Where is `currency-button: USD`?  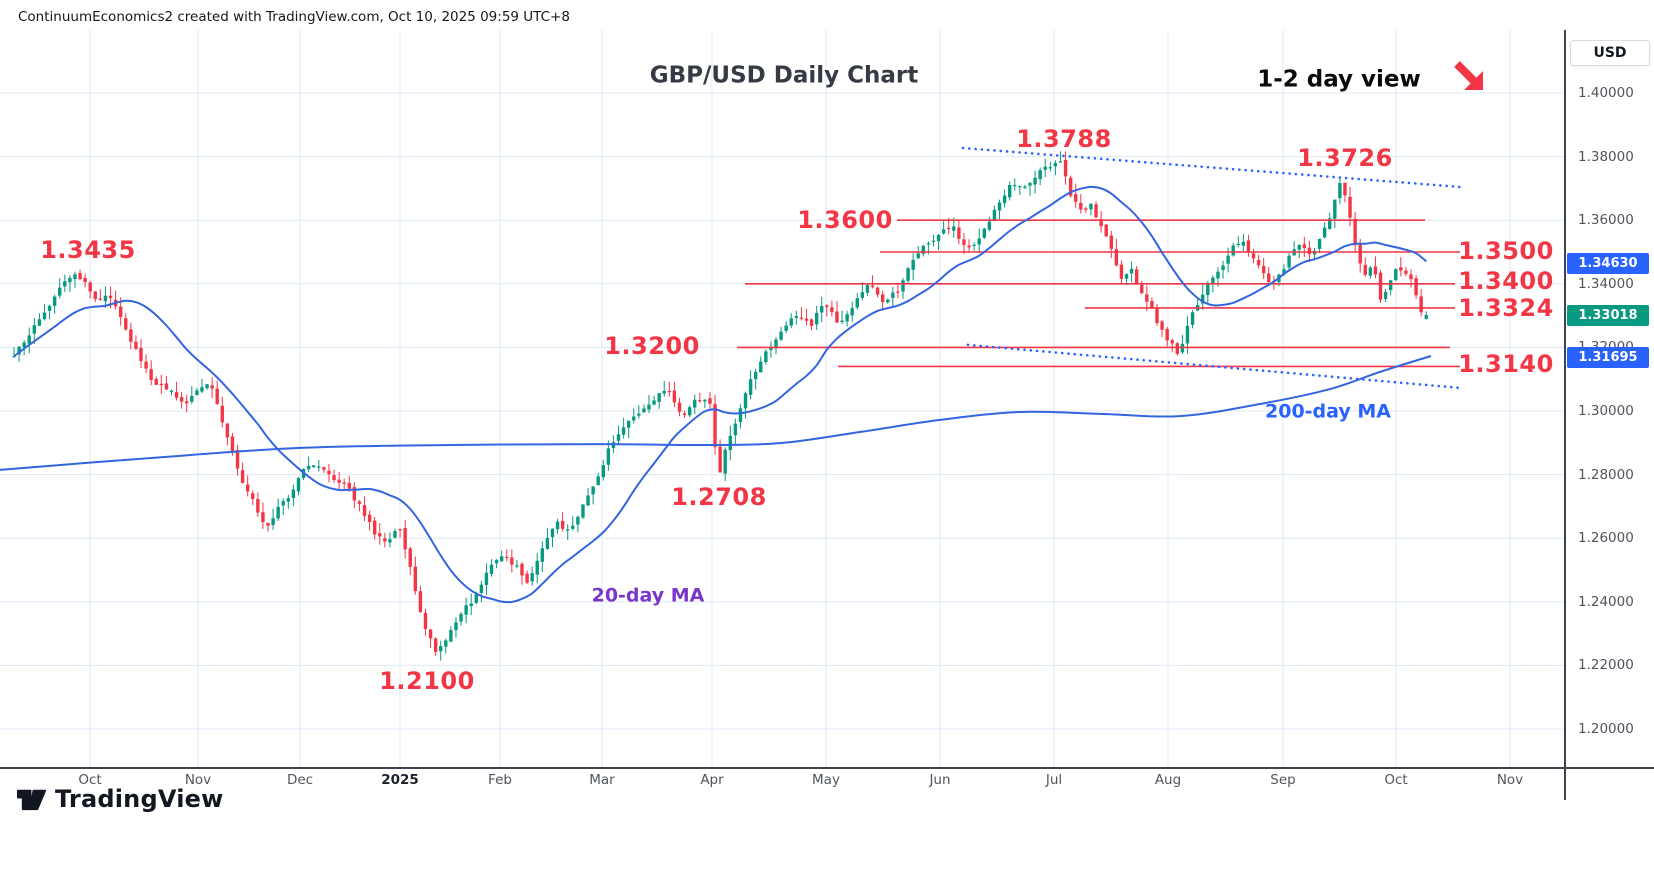
currency-button: USD is located at coordinates (1610, 53).